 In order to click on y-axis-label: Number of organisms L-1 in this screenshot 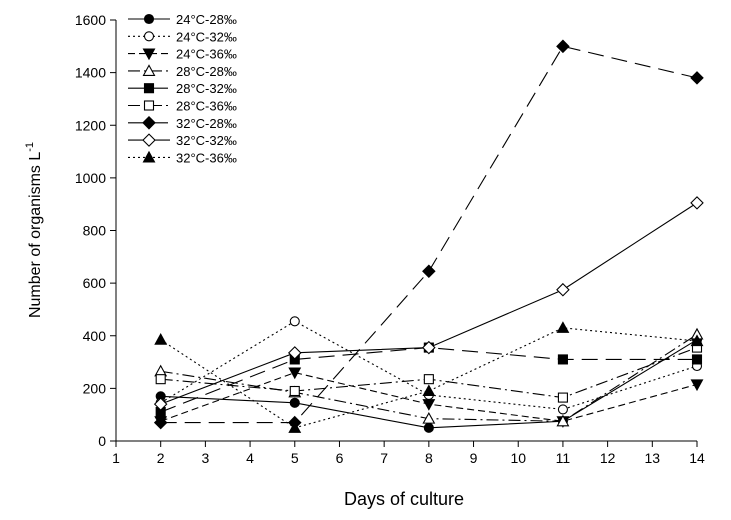, I will do `click(34, 230)`.